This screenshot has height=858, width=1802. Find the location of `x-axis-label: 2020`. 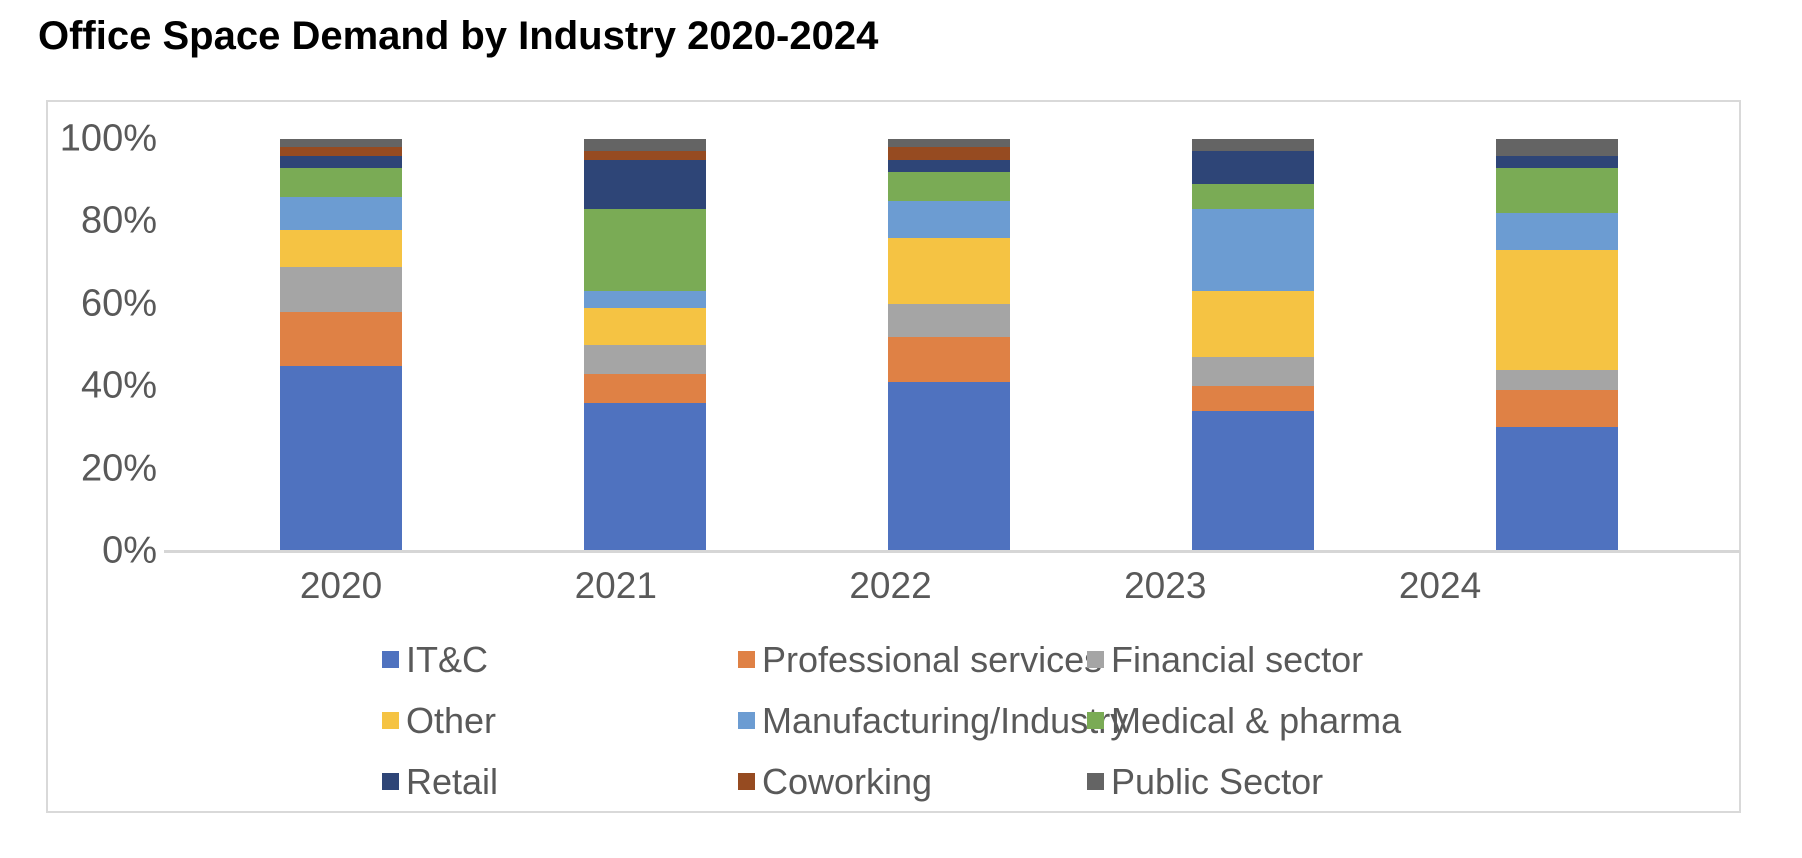

x-axis-label: 2020 is located at coordinates (341, 585).